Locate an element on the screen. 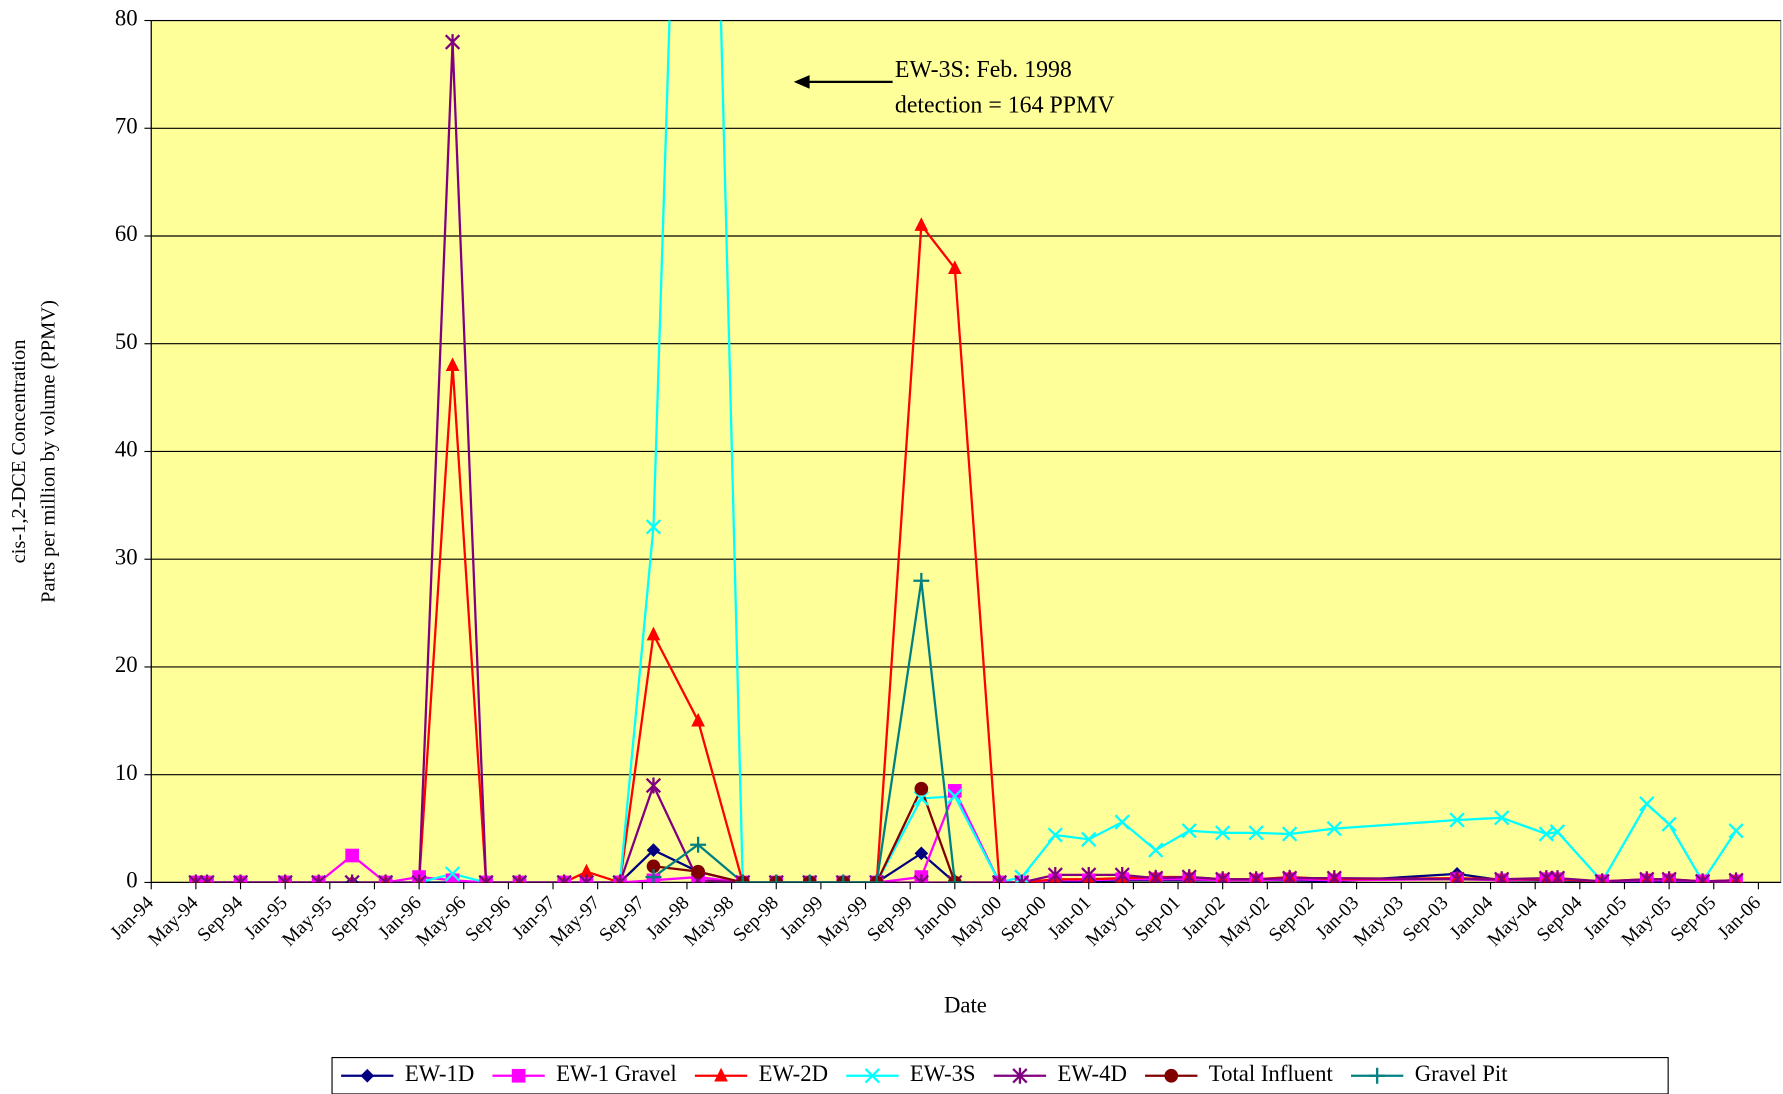 This screenshot has height=1094, width=1783. x-tick-label: Sep-96 is located at coordinates (488, 919).